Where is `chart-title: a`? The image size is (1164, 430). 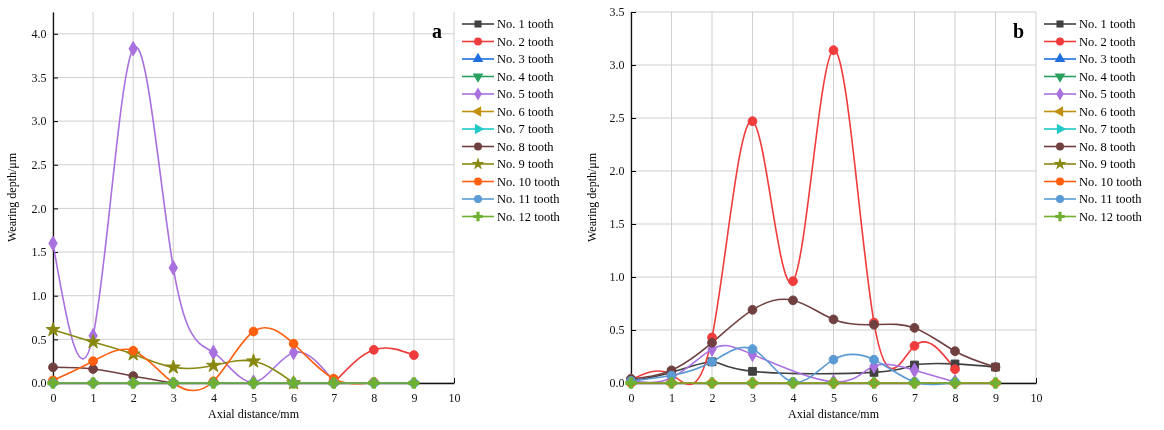 chart-title: a is located at coordinates (437, 31).